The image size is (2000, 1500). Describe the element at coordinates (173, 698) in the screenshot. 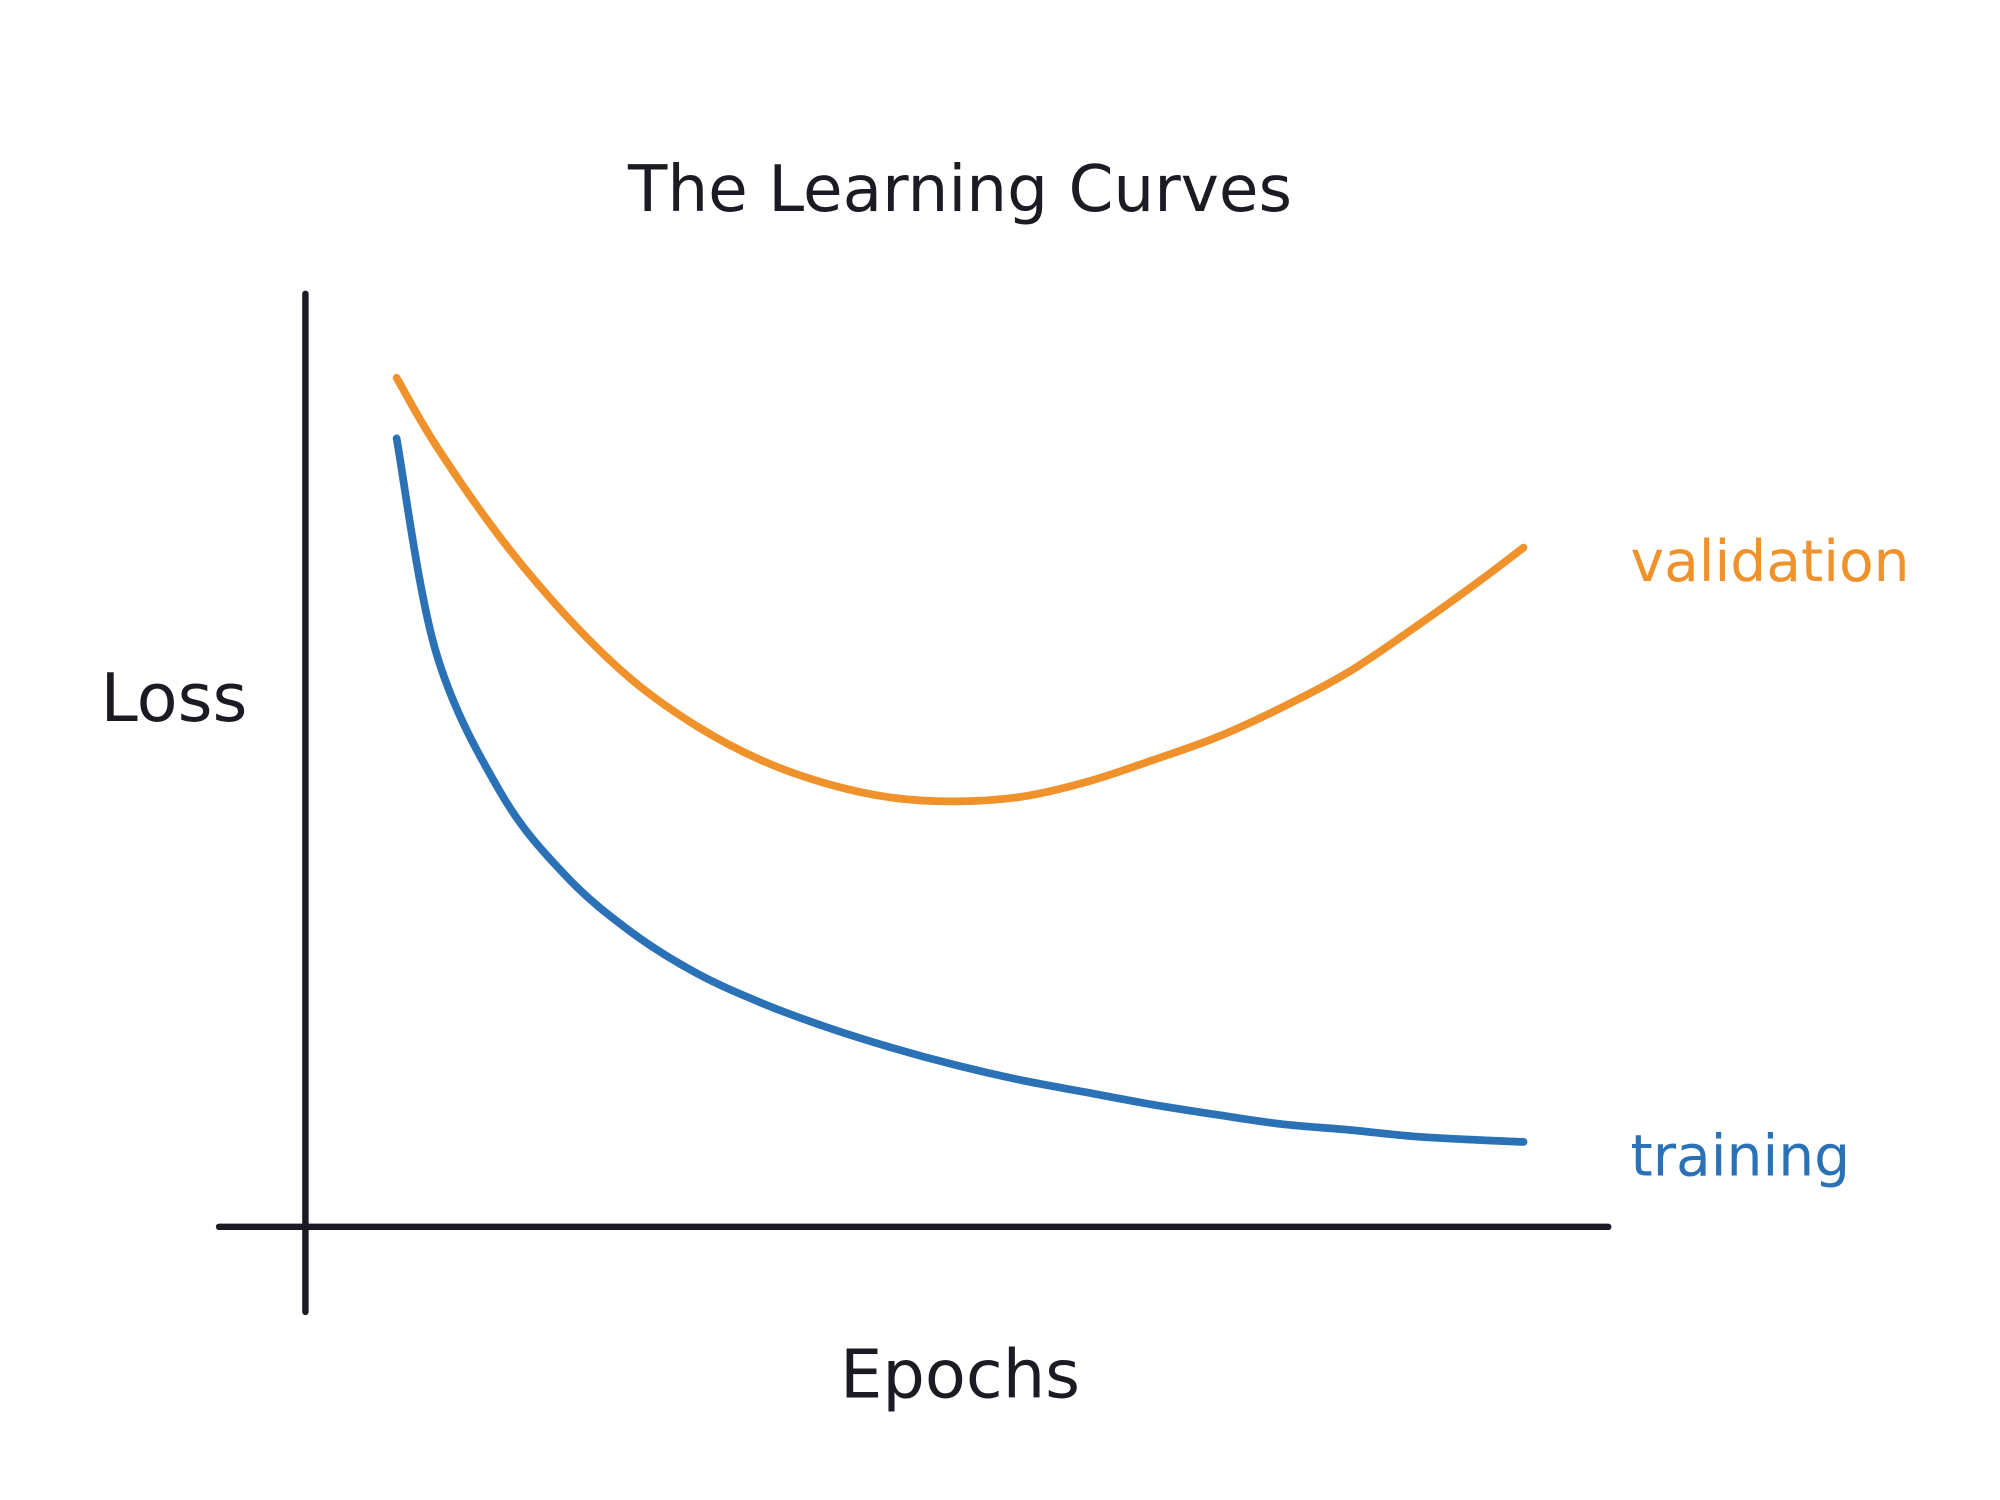

I see `y-axis-label: Loss` at that location.